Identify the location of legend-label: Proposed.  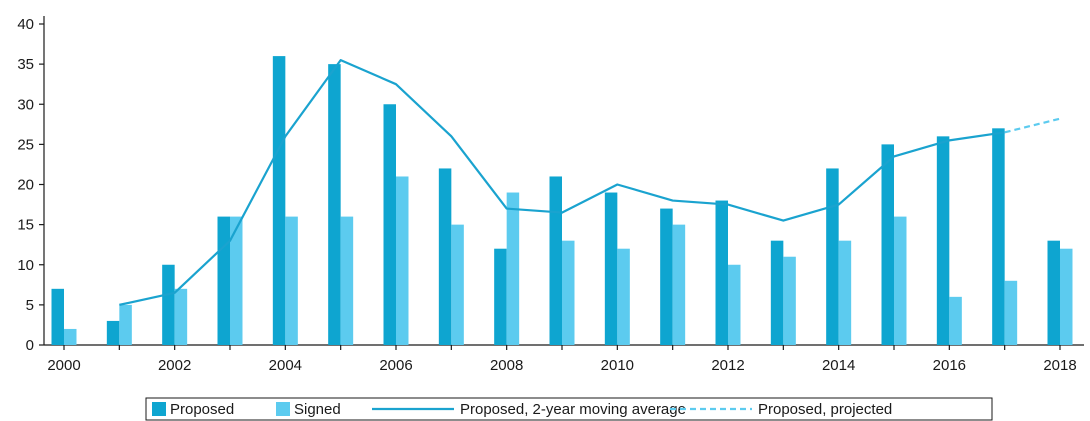
(202, 409).